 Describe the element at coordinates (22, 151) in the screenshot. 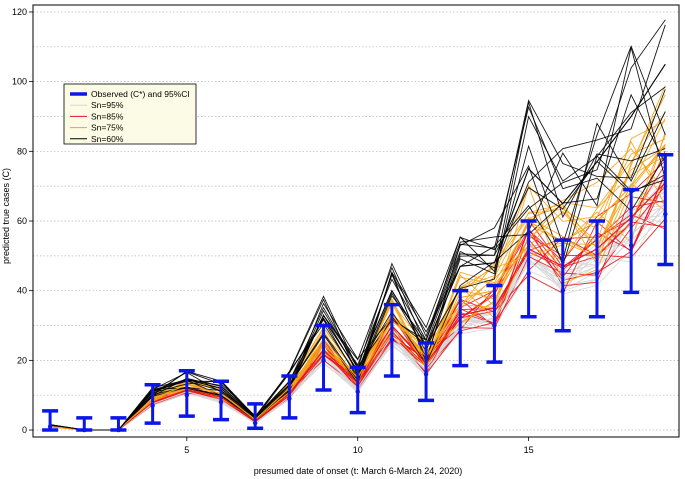

I see `y-tick-label: 80` at that location.